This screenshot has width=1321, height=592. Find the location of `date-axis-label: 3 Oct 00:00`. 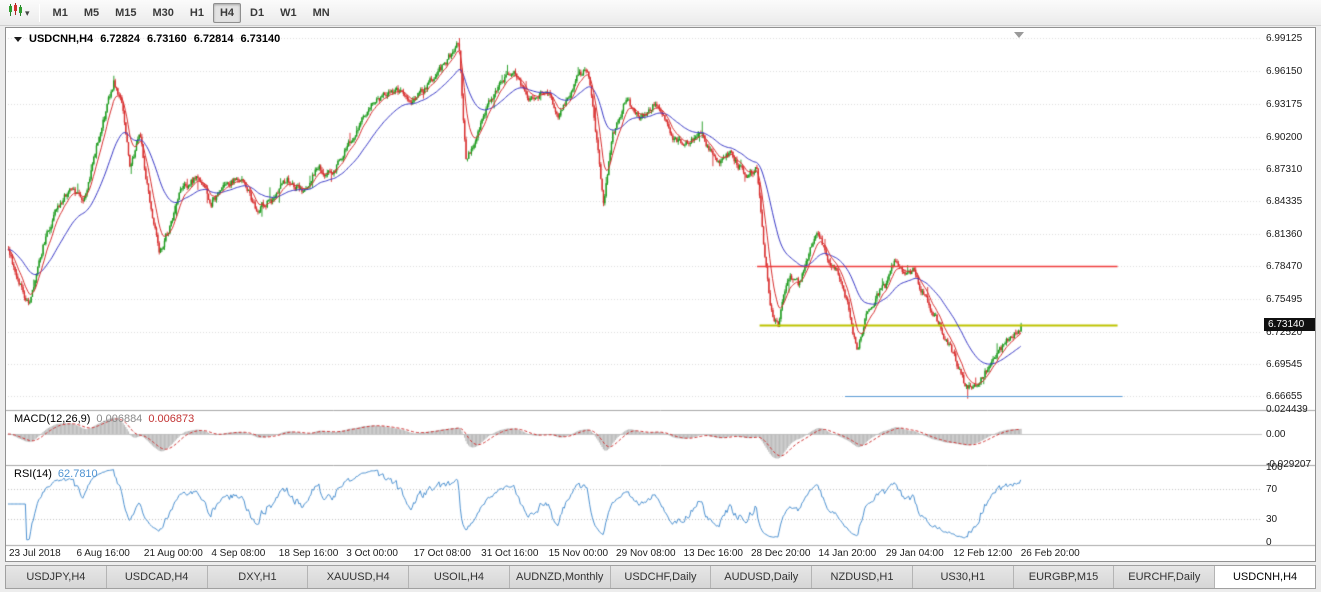

date-axis-label: 3 Oct 00:00 is located at coordinates (372, 553).